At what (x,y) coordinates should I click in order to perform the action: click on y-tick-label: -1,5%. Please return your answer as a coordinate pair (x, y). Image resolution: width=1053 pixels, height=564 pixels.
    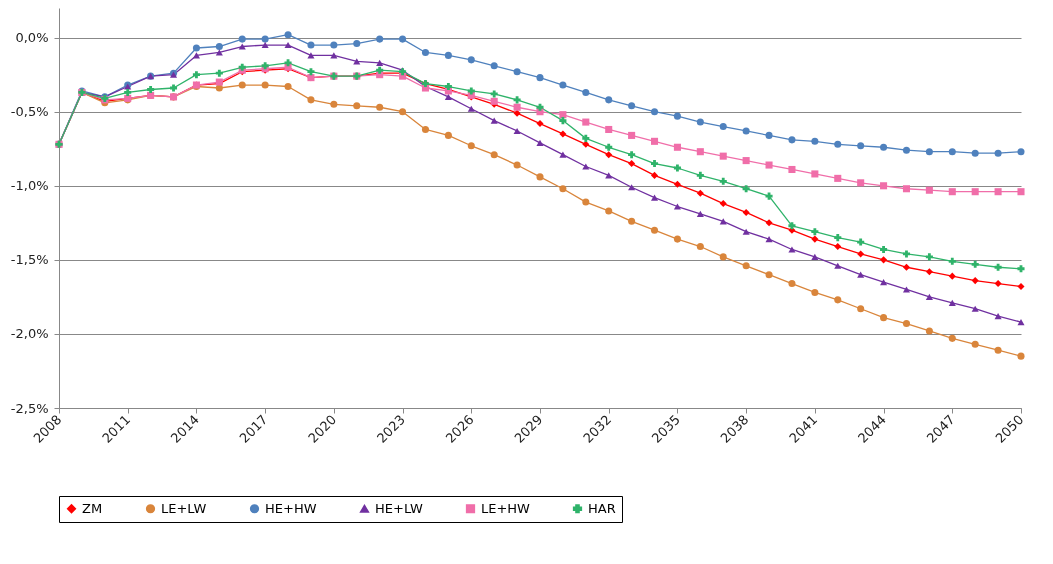
    Looking at the image, I should click on (29, 260).